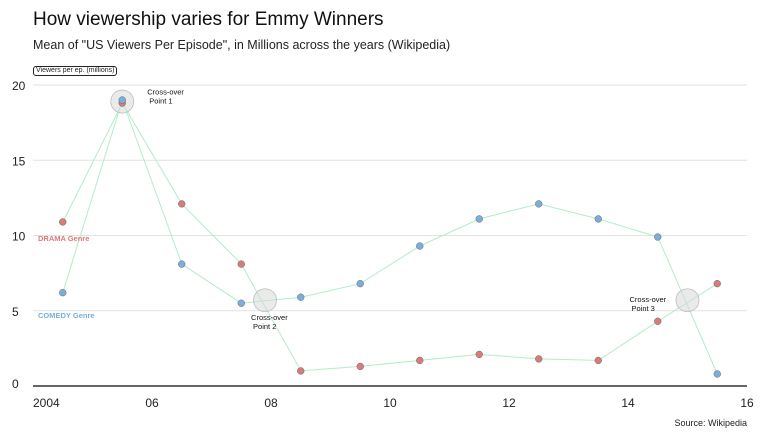  I want to click on x-tick-label: 16, so click(747, 403).